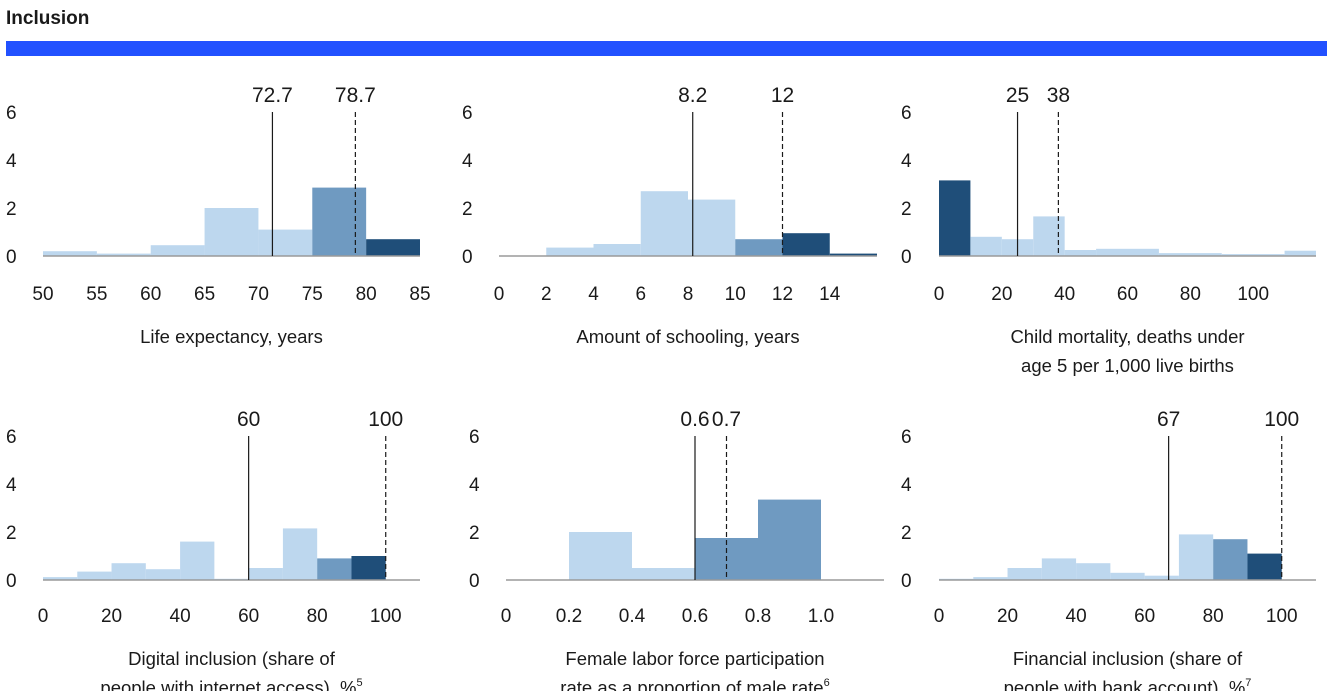  Describe the element at coordinates (666, 48) in the screenshot. I see `accent-bar` at that location.